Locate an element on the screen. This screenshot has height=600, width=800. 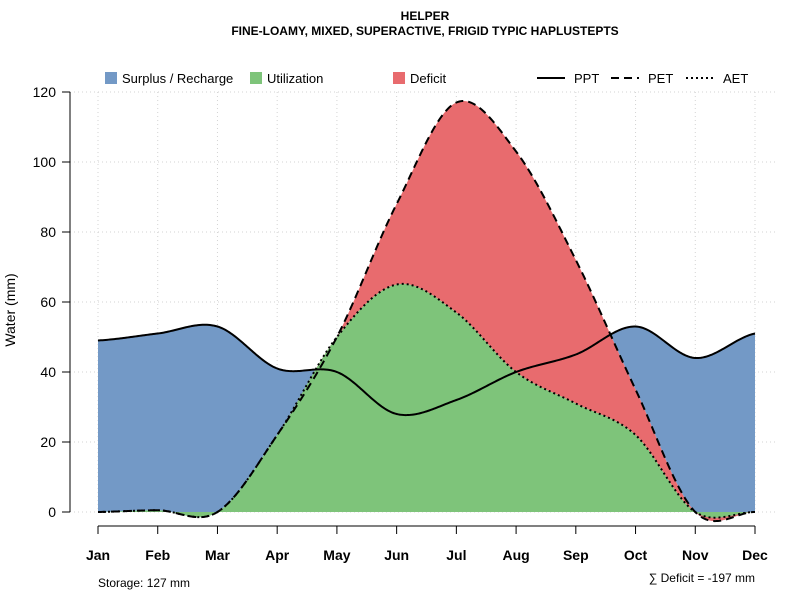
y-tick-label: 100 is located at coordinates (45, 162).